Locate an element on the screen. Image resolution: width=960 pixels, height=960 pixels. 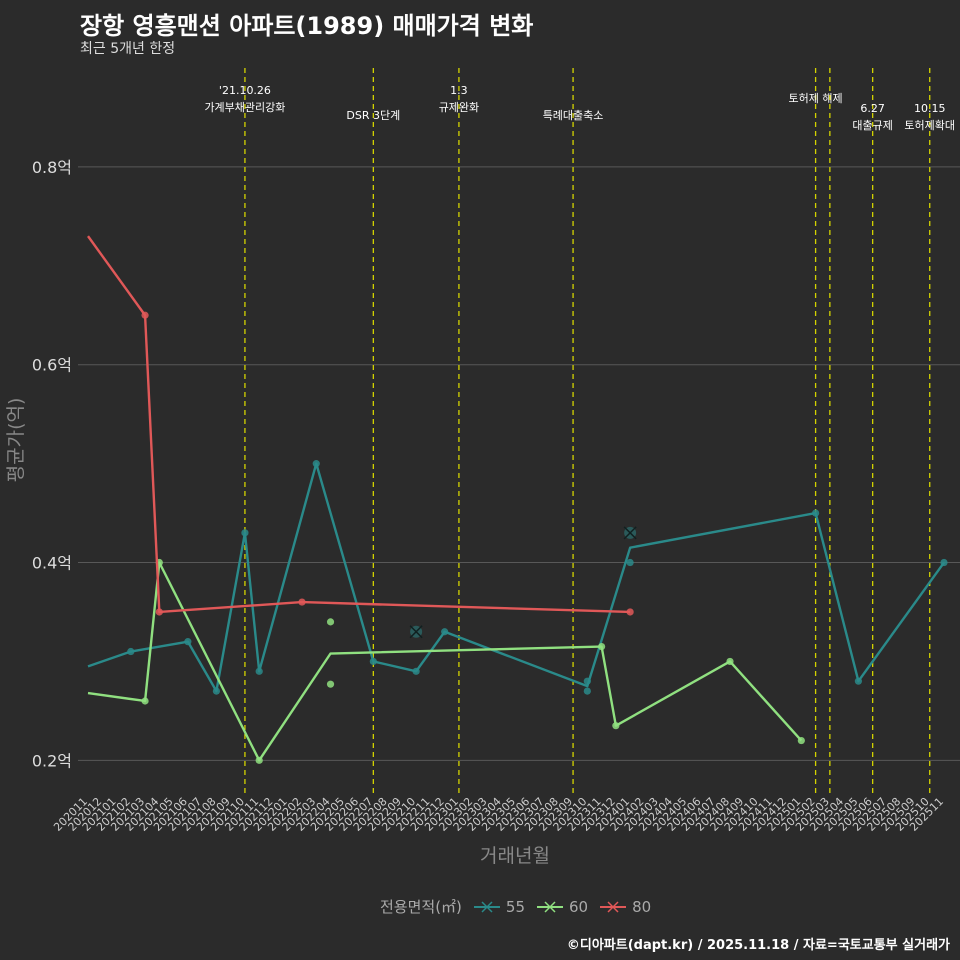
y-axis-label: 평균가(억) is located at coordinates (16, 440).